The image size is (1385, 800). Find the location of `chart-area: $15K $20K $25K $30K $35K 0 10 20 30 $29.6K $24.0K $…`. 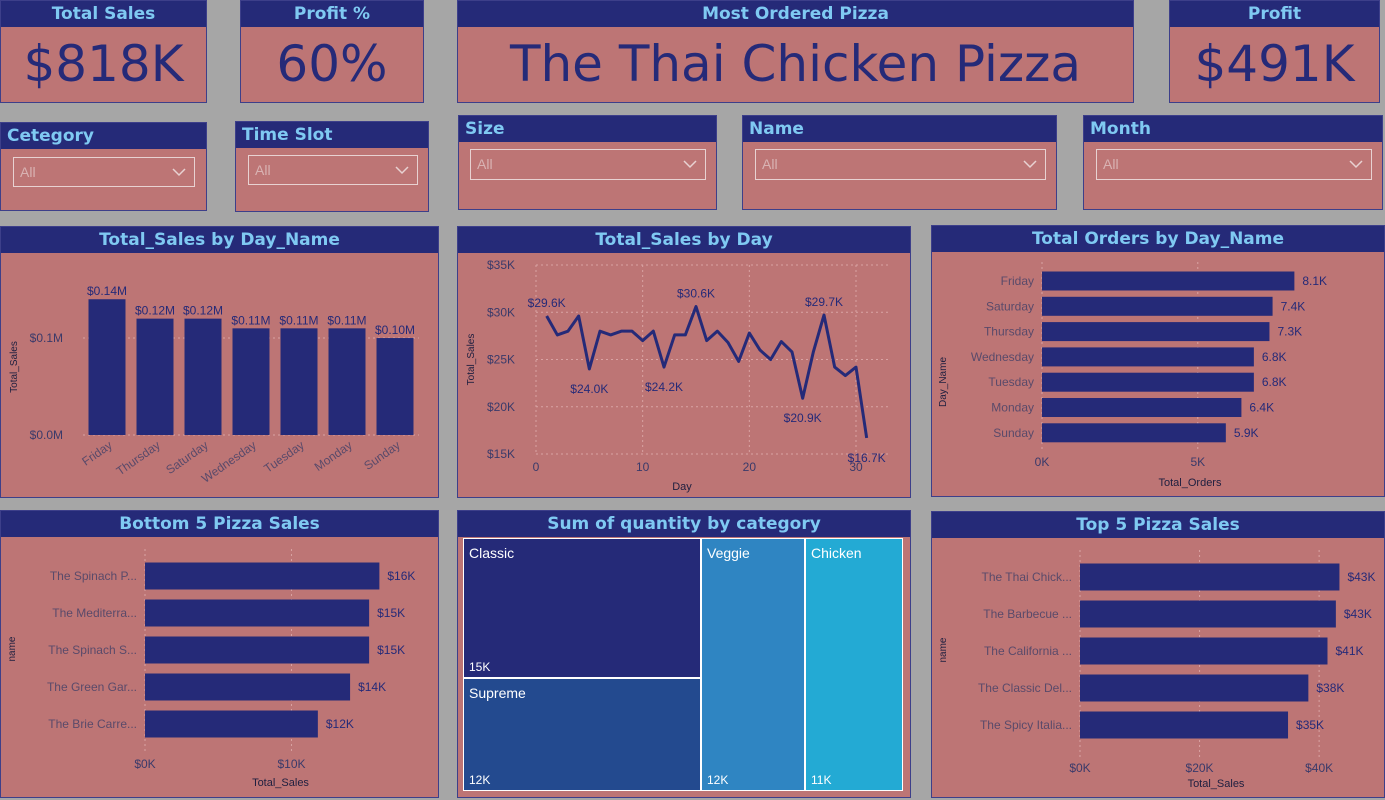

chart-area: $15K $20K $25K $30K $35K 0 10 20 30 $29.6K $24.0K $… is located at coordinates (677, 375).